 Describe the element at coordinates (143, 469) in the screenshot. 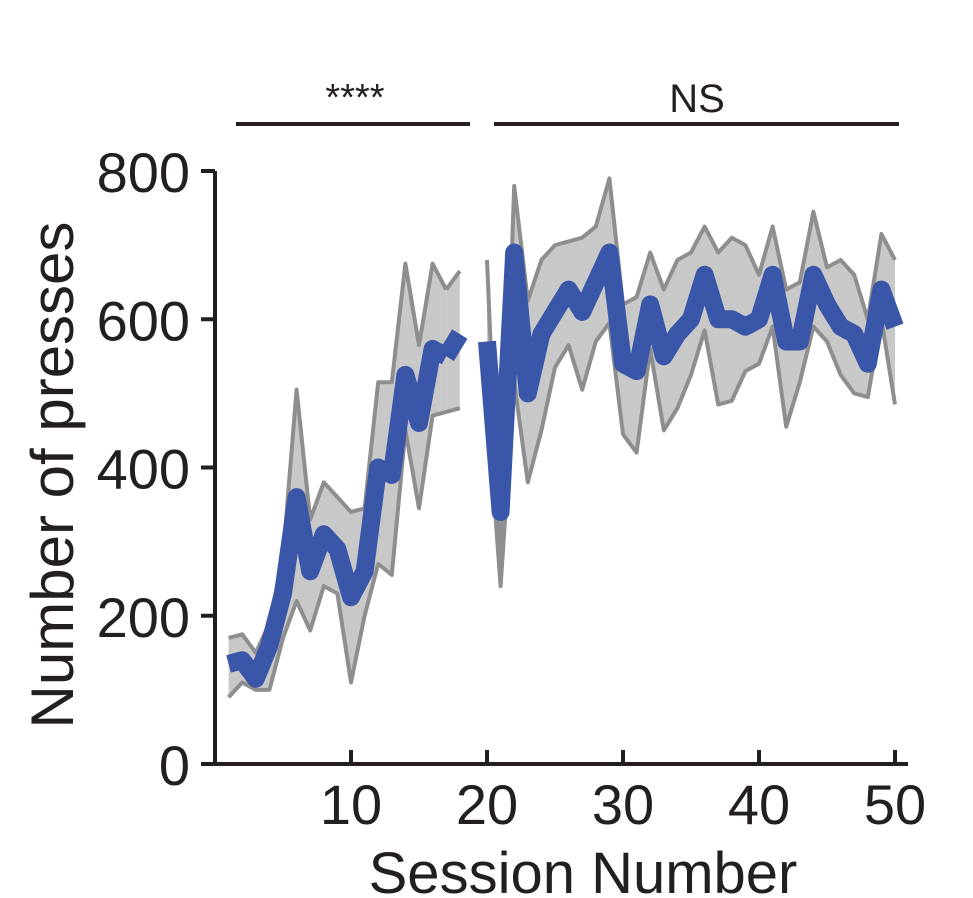

I see `y-tick-label: 400` at that location.